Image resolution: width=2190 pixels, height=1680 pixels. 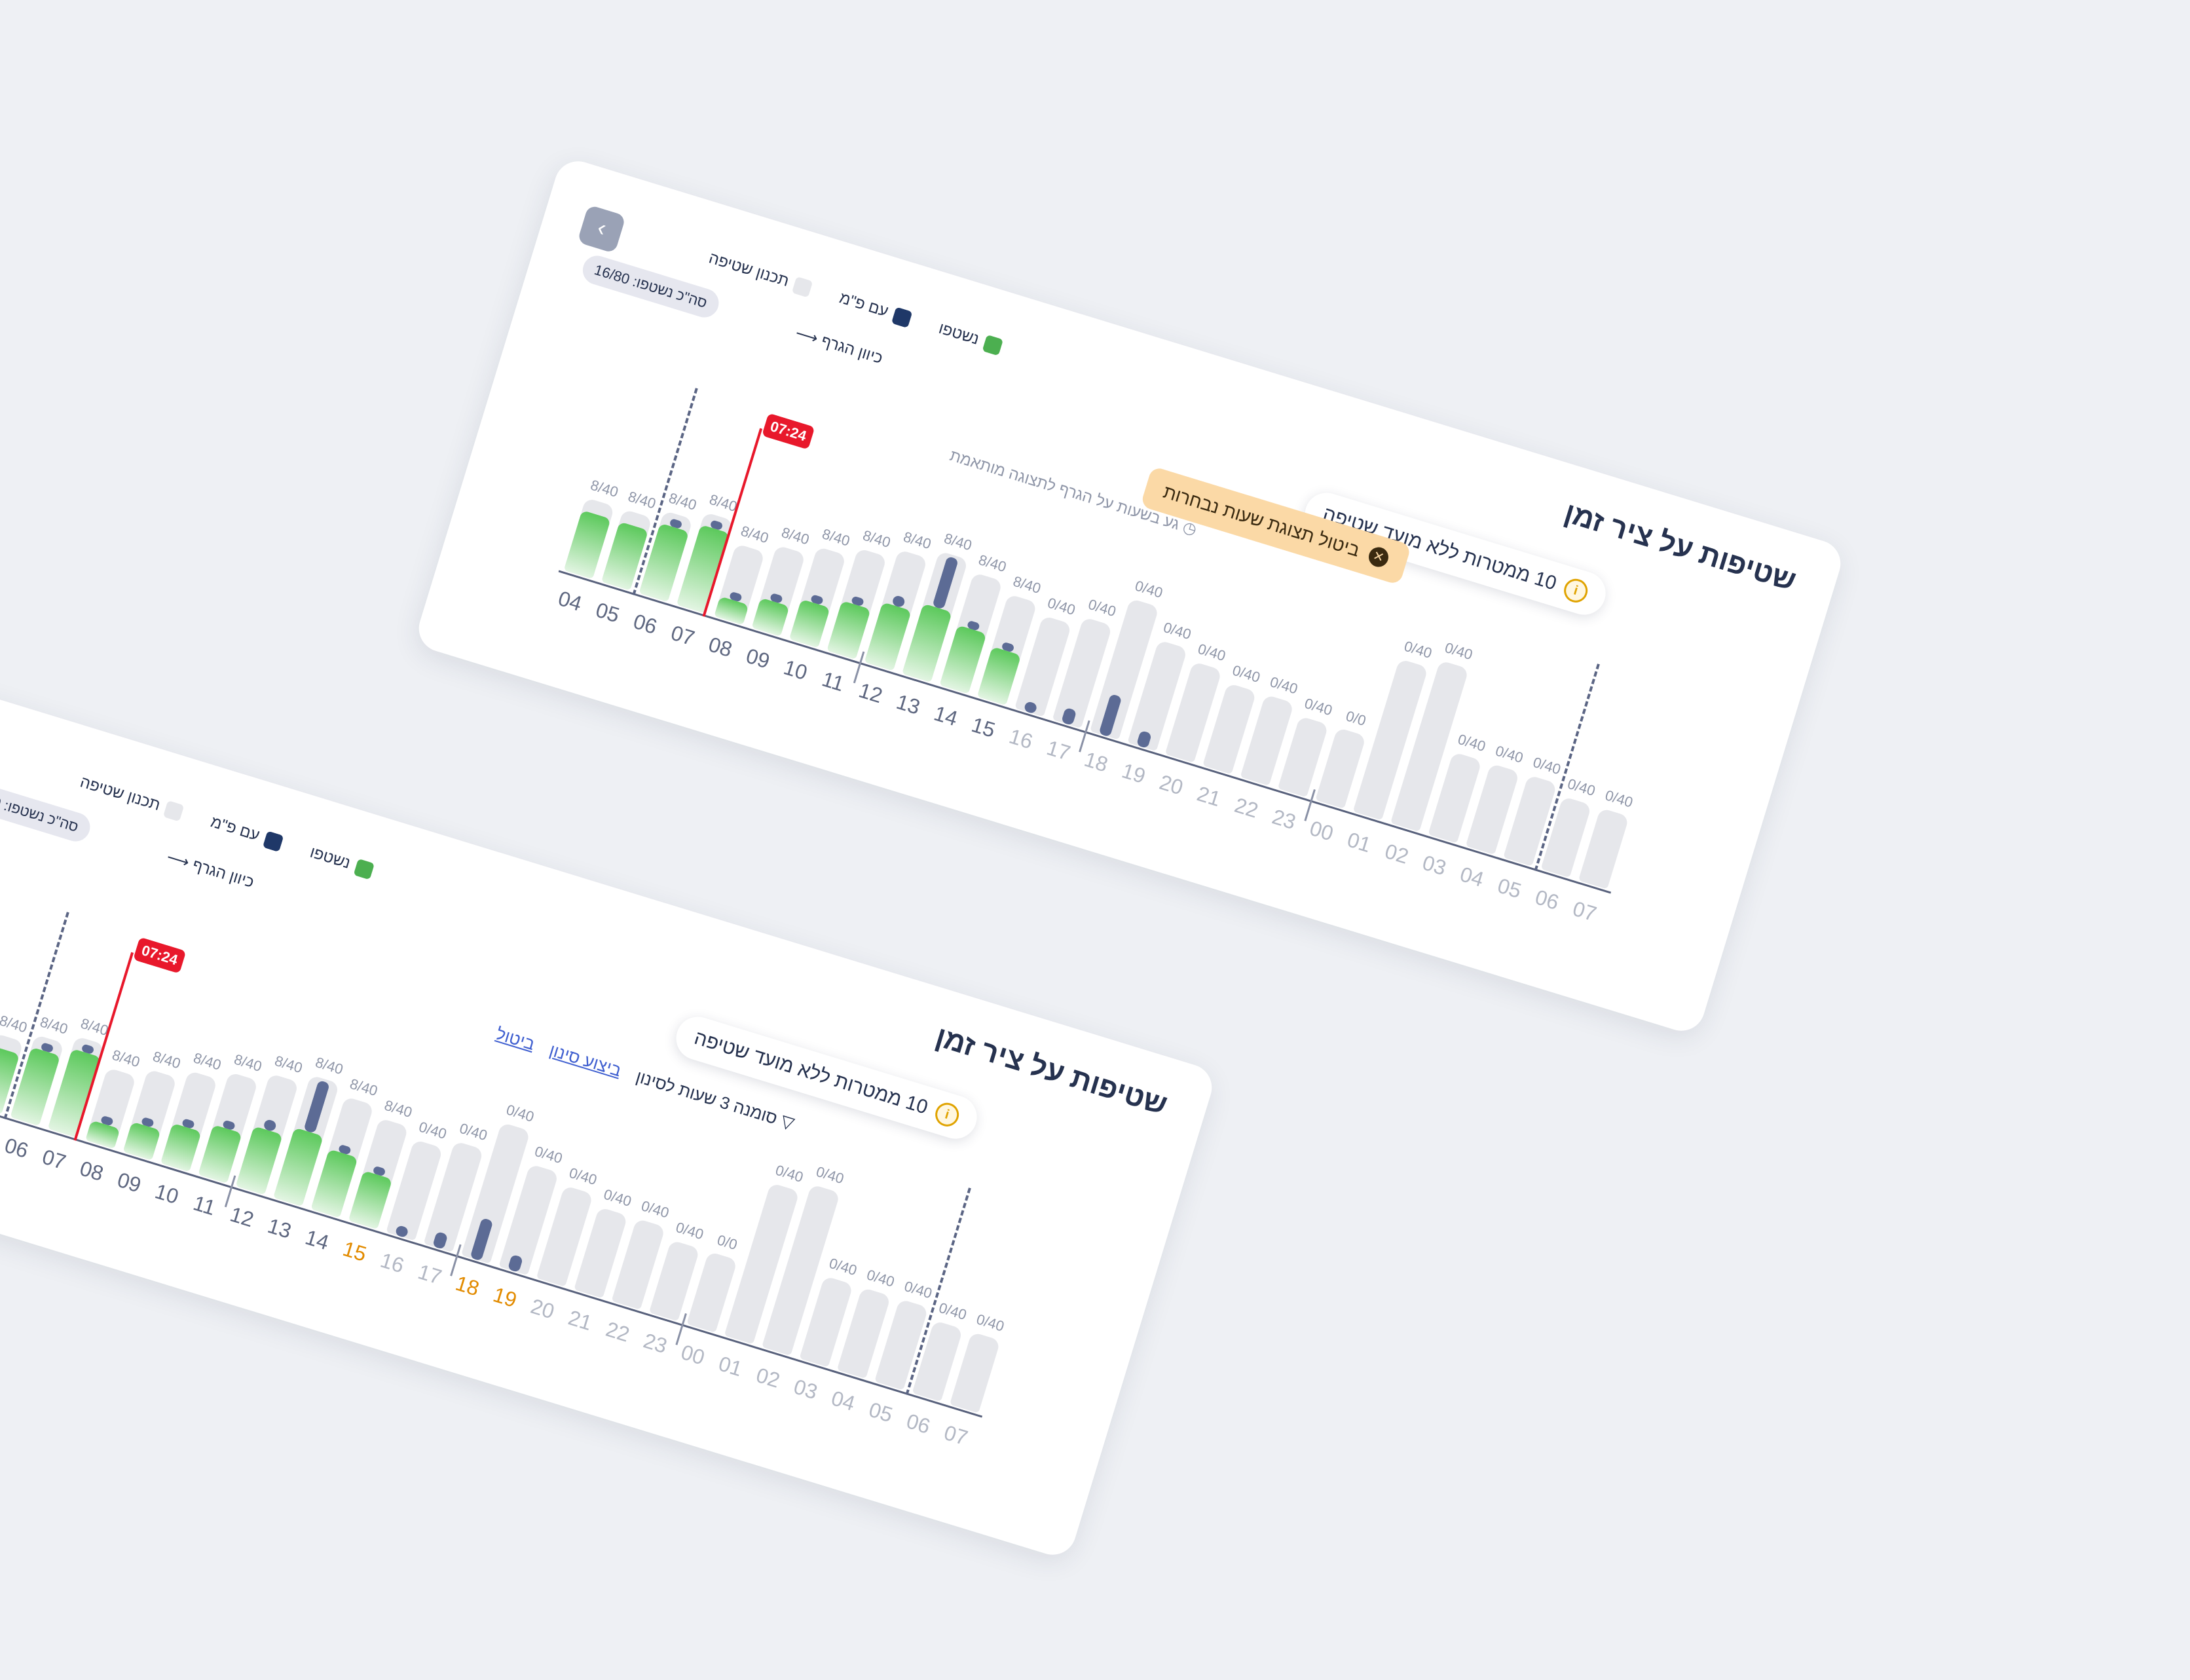 What do you see at coordinates (131, 797) in the screenshot?
I see `legend-planned: תכנון שטיפה` at bounding box center [131, 797].